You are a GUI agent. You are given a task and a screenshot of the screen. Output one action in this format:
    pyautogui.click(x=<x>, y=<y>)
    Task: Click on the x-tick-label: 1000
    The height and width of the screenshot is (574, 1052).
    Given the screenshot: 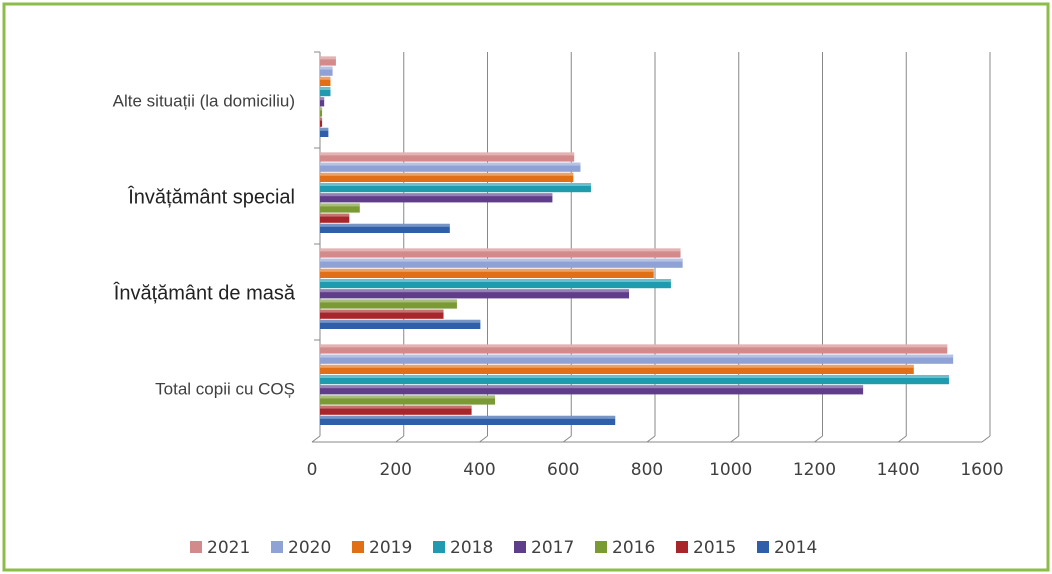 What is the action you would take?
    pyautogui.click(x=730, y=470)
    